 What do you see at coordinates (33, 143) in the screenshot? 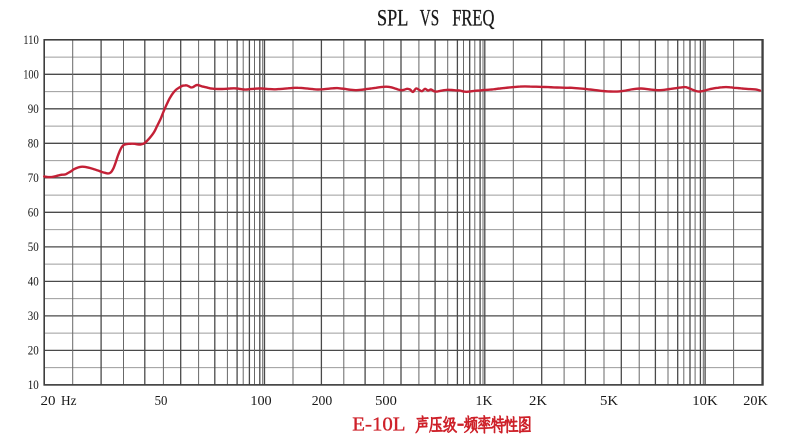
I see `svg-text: 80` at bounding box center [33, 143].